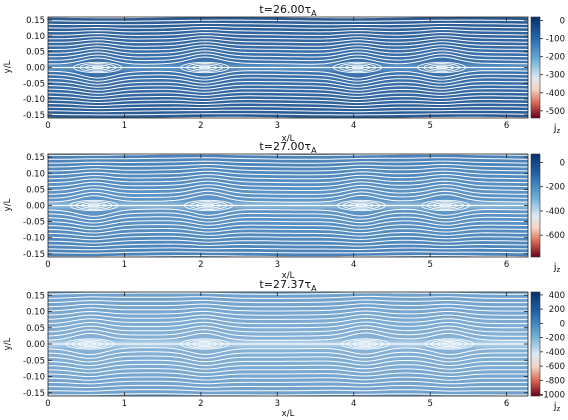 The width and height of the screenshot is (568, 420). I want to click on panel-3-colorbar-frame, so click(535, 344).